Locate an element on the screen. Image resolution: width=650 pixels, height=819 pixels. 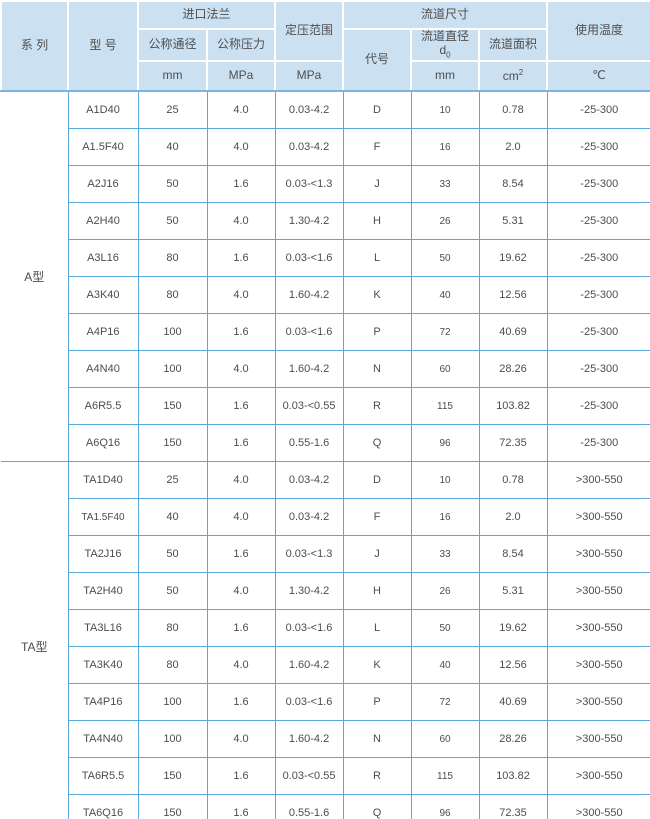
cell-model: TA4P16 is located at coordinates (103, 702).